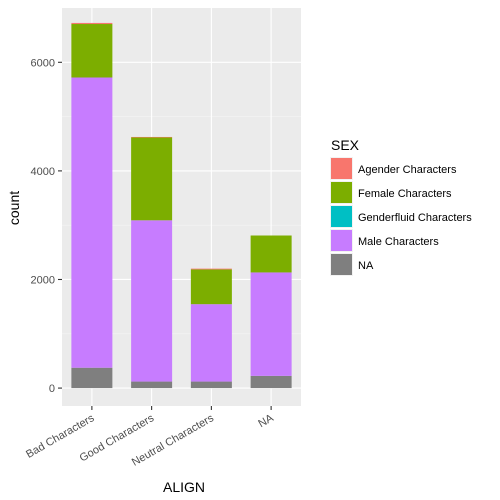  Describe the element at coordinates (405, 194) in the screenshot. I see `legend-label: Female Characters` at that location.